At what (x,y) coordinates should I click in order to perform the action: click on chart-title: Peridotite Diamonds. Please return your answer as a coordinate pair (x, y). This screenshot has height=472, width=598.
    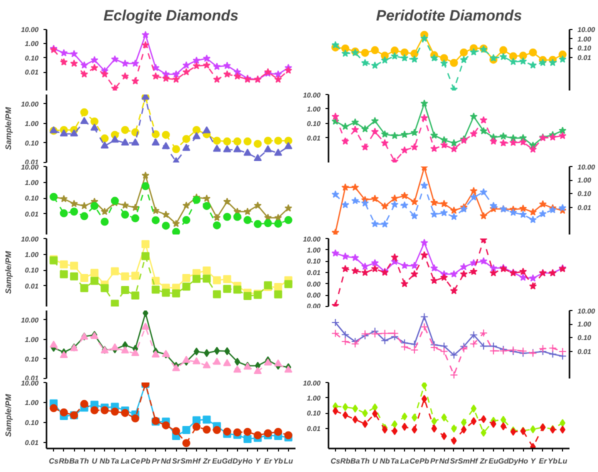
    Looking at the image, I should click on (449, 16).